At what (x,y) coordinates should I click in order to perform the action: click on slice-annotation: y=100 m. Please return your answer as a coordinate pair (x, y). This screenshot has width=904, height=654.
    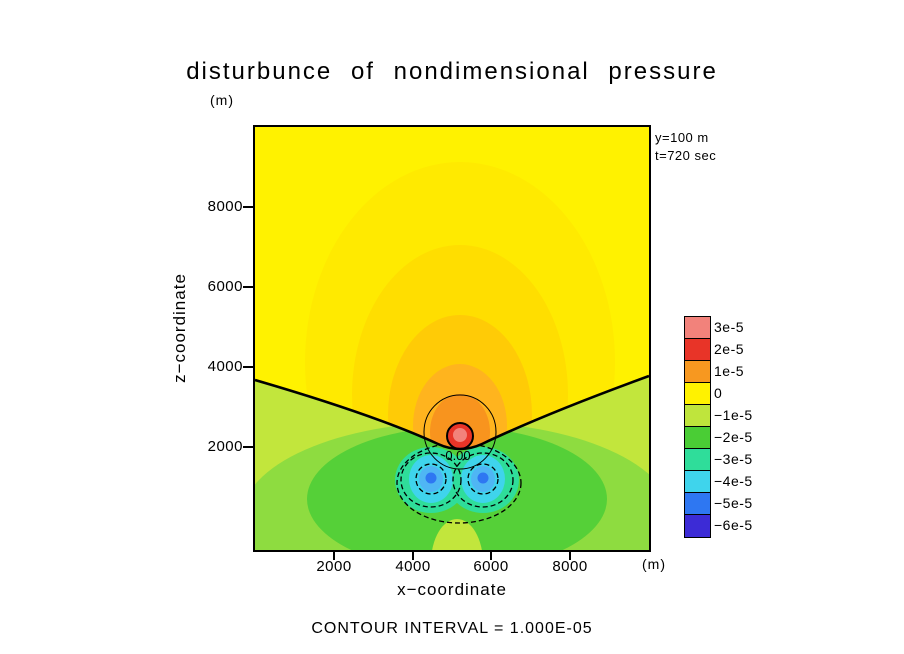
    Looking at the image, I should click on (682, 137).